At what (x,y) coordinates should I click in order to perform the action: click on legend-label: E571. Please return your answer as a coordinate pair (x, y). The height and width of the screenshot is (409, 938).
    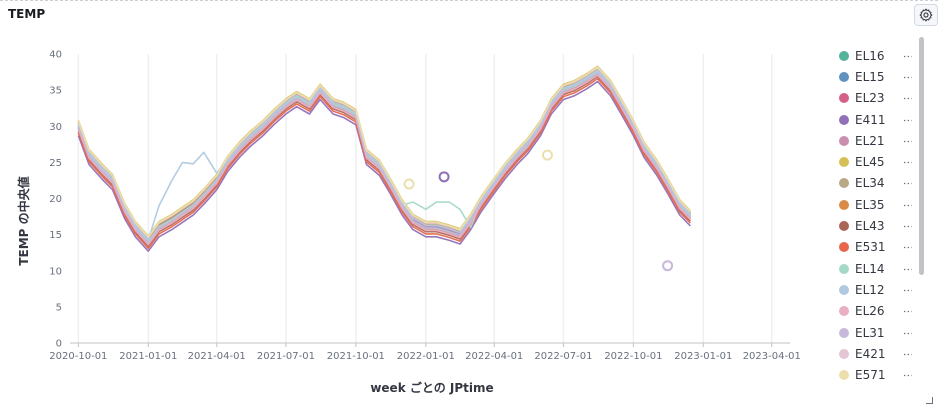
    Looking at the image, I should click on (870, 375).